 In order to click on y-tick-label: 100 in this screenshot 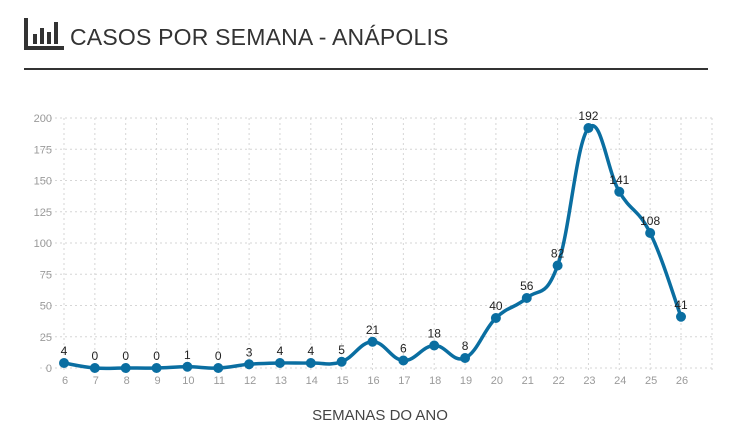, I will do `click(43, 244)`.